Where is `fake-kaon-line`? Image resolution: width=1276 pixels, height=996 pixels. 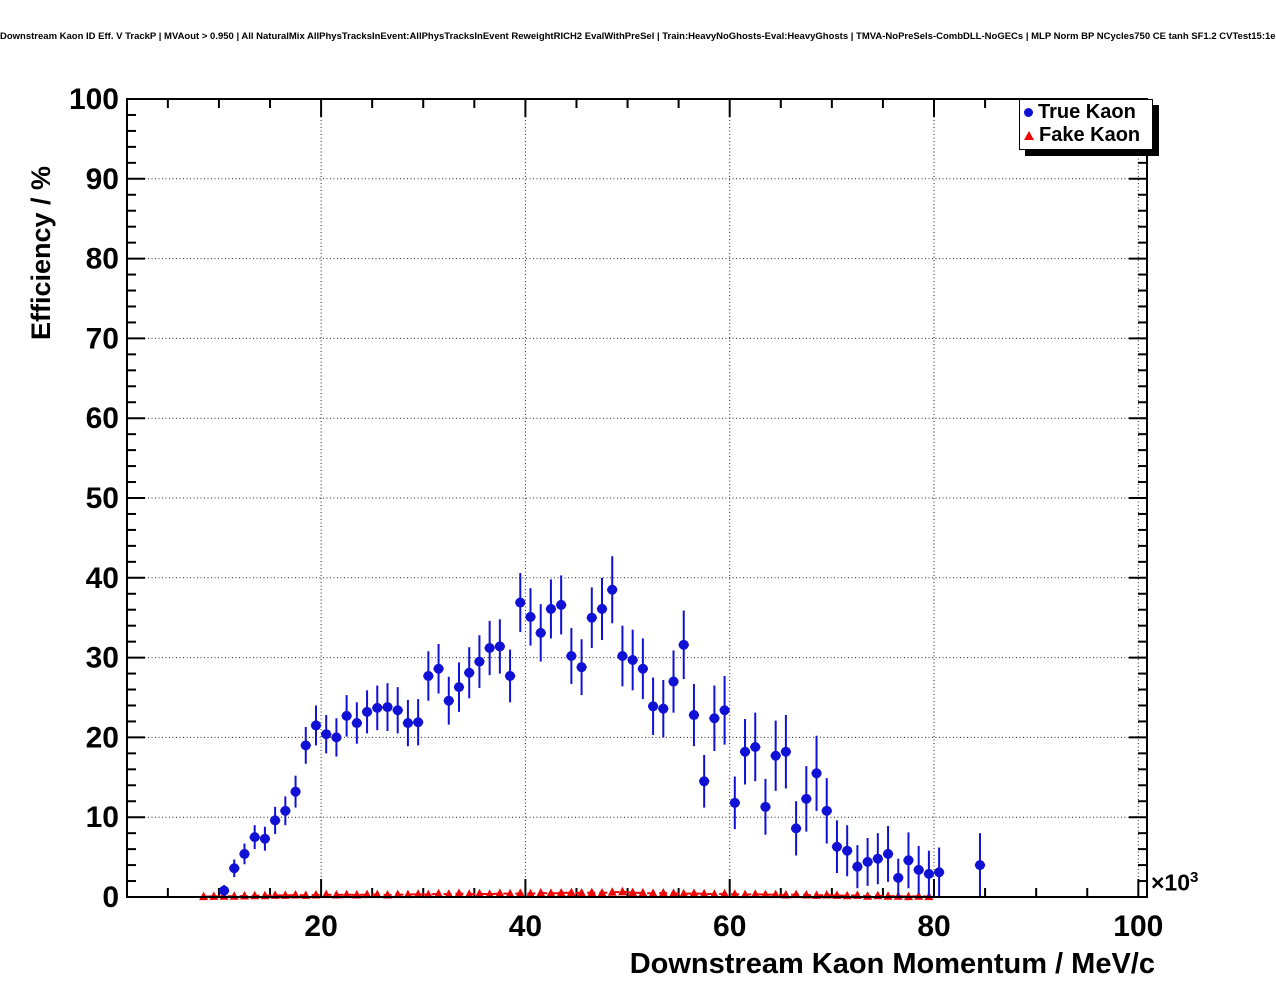
fake-kaon-line is located at coordinates (566, 894).